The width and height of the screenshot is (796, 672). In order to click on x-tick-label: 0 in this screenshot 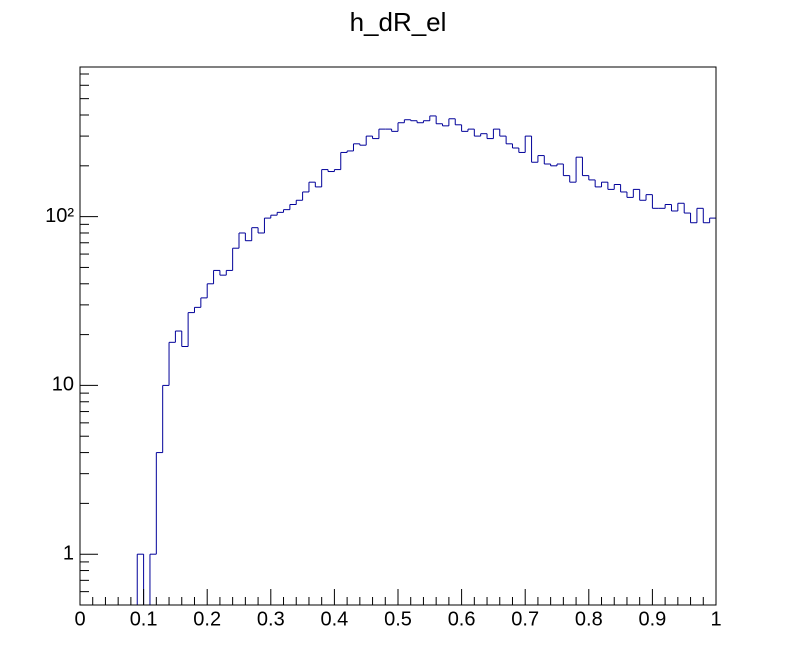, I will do `click(79, 619)`.